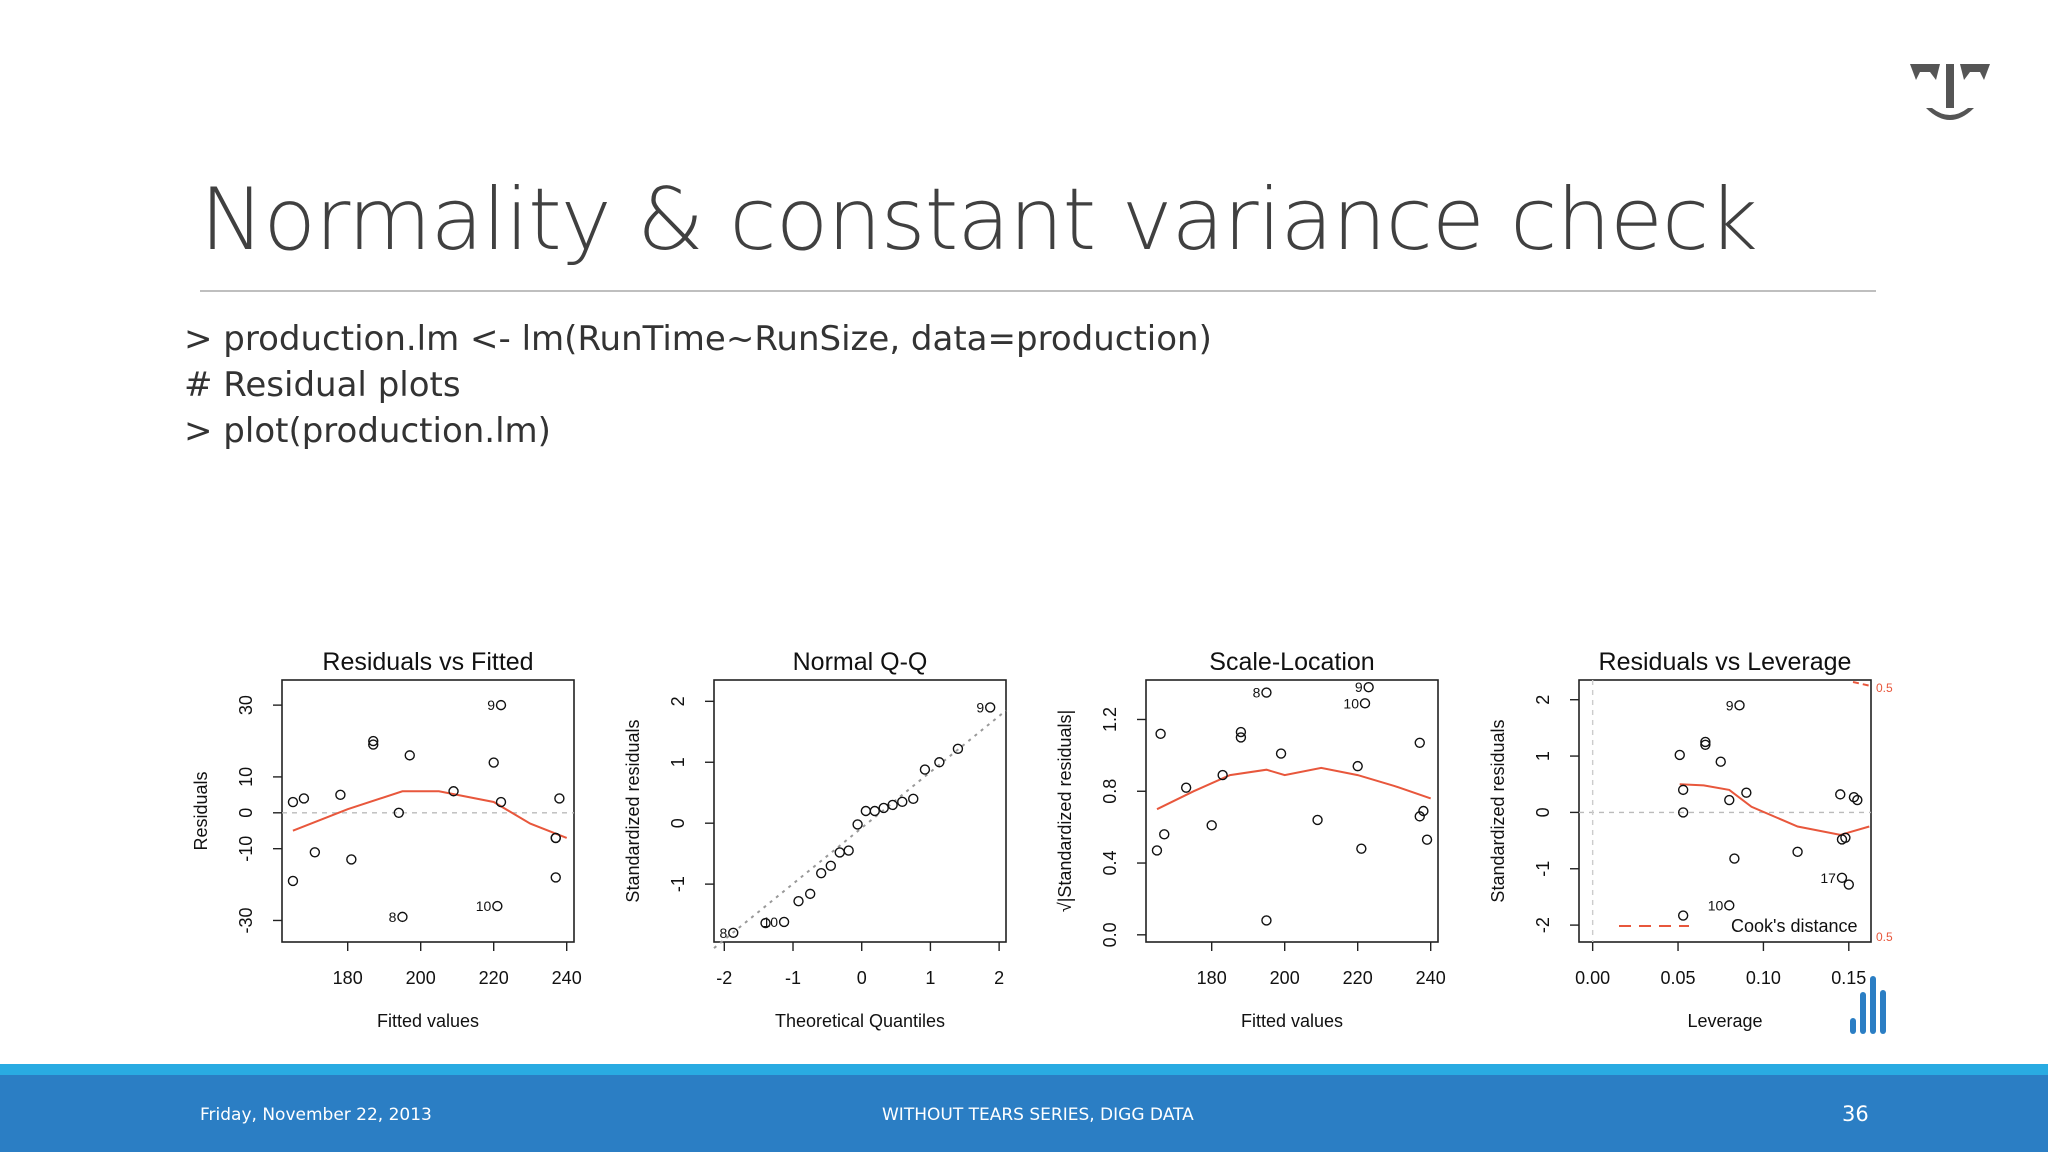  I want to click on plot4-y-tick-label: -1, so click(1543, 869).